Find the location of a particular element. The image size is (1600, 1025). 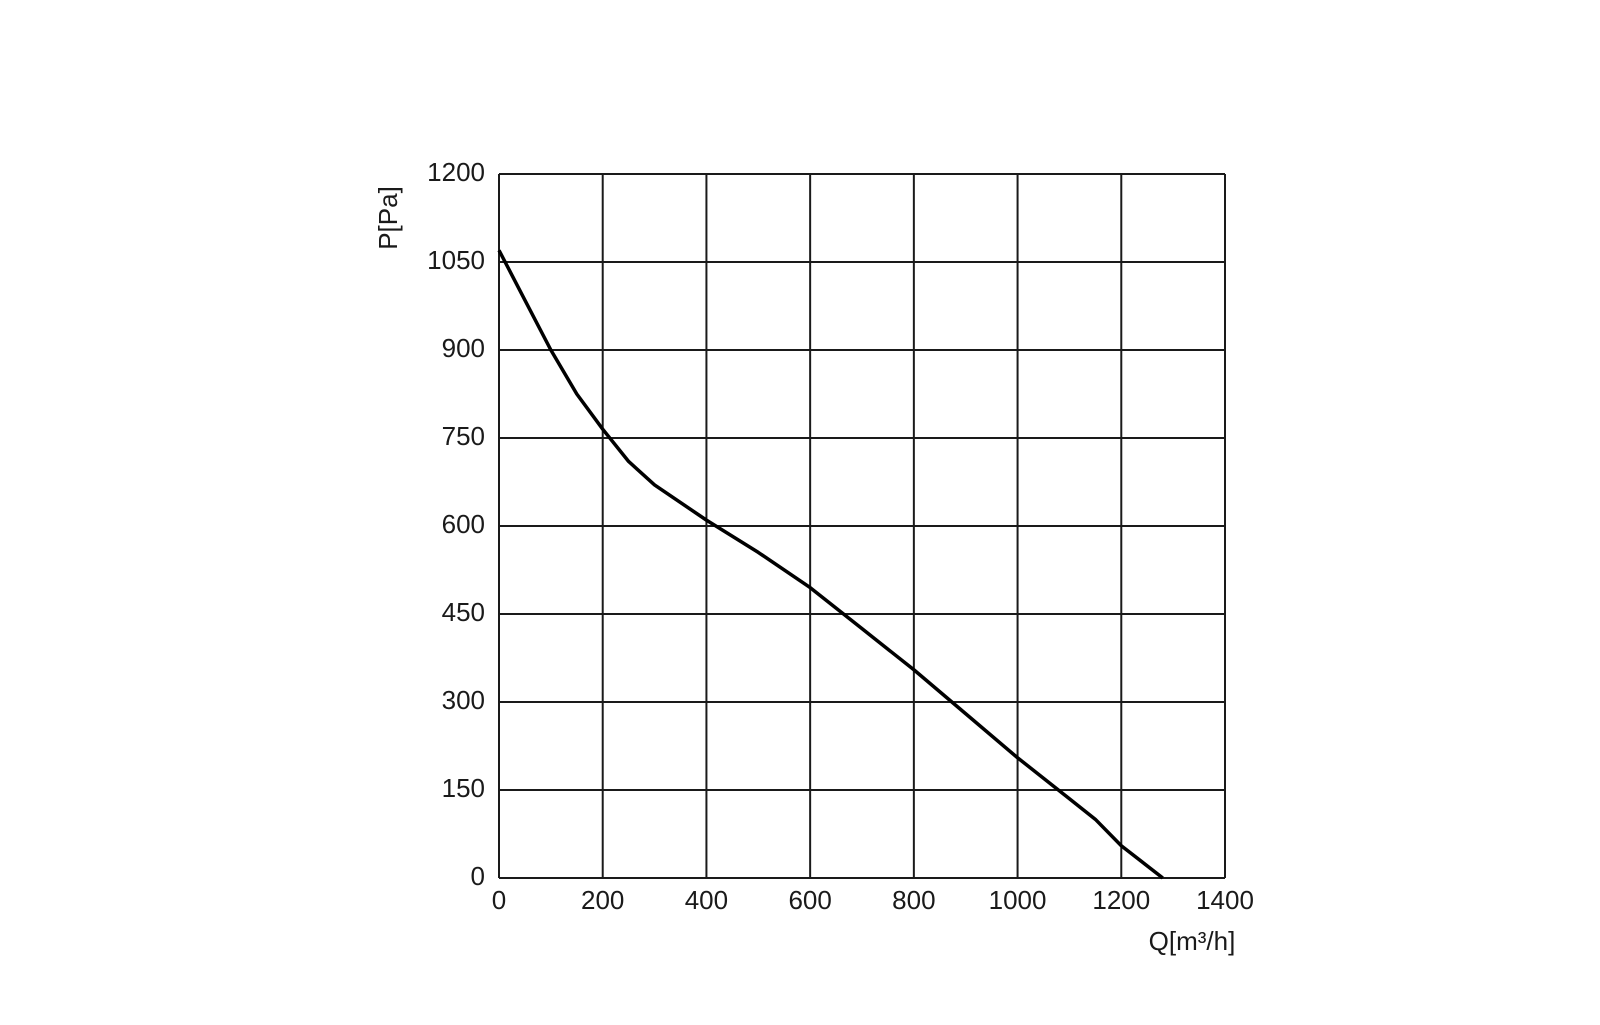

y-axis-label: P[Pa] is located at coordinates (388, 218).